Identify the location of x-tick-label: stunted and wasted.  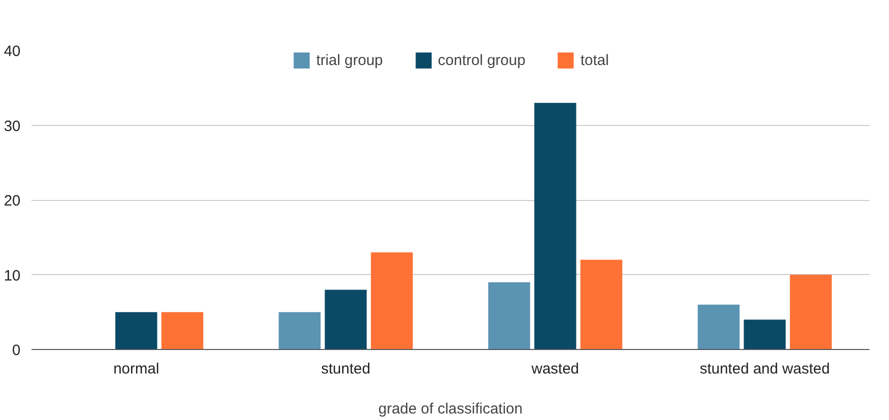
(765, 369).